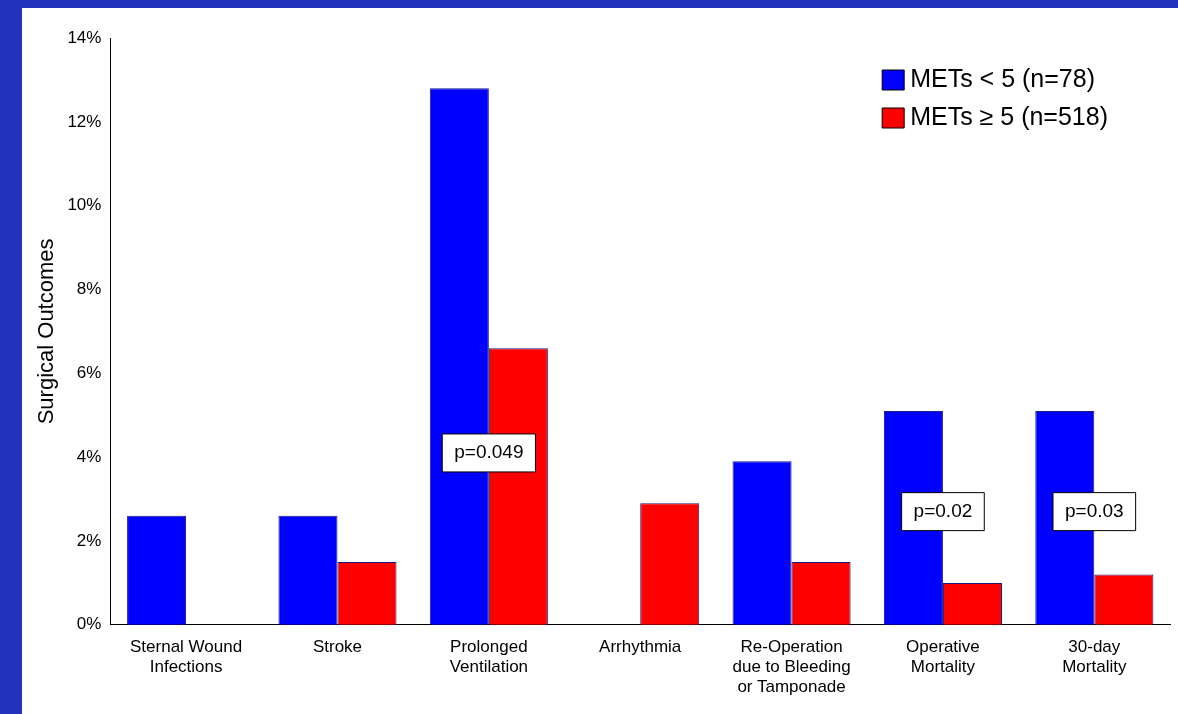 The height and width of the screenshot is (714, 1178). Describe the element at coordinates (89, 372) in the screenshot. I see `y-tick-label: 6%` at that location.